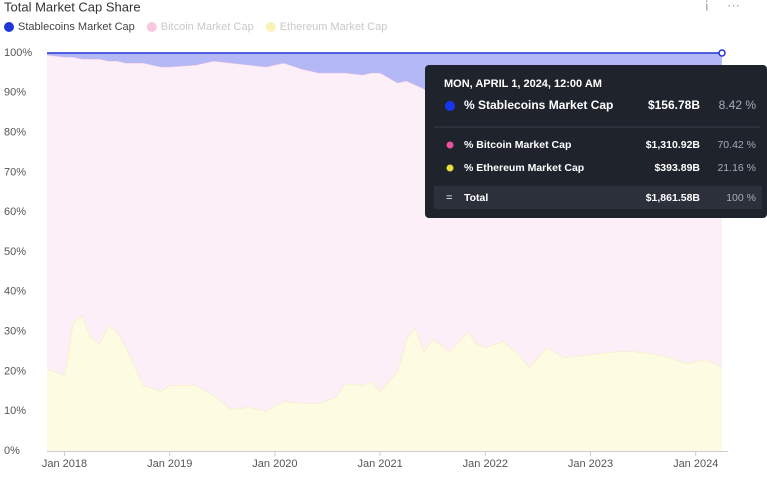 Image resolution: width=767 pixels, height=481 pixels. Describe the element at coordinates (538, 105) in the screenshot. I see `tooltip-name: % Stablecoins Market Cap` at that location.